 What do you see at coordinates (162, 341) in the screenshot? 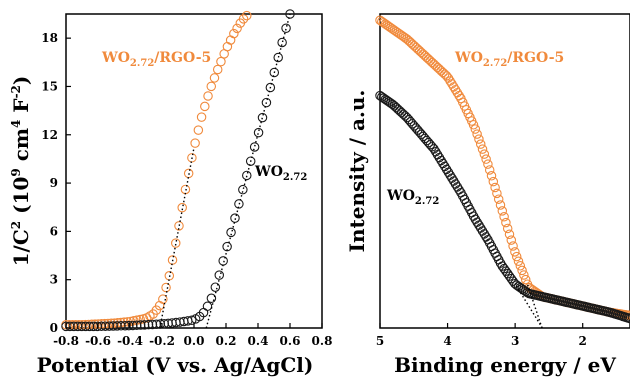
I see `x-tick-label: -0.2` at bounding box center [162, 341].